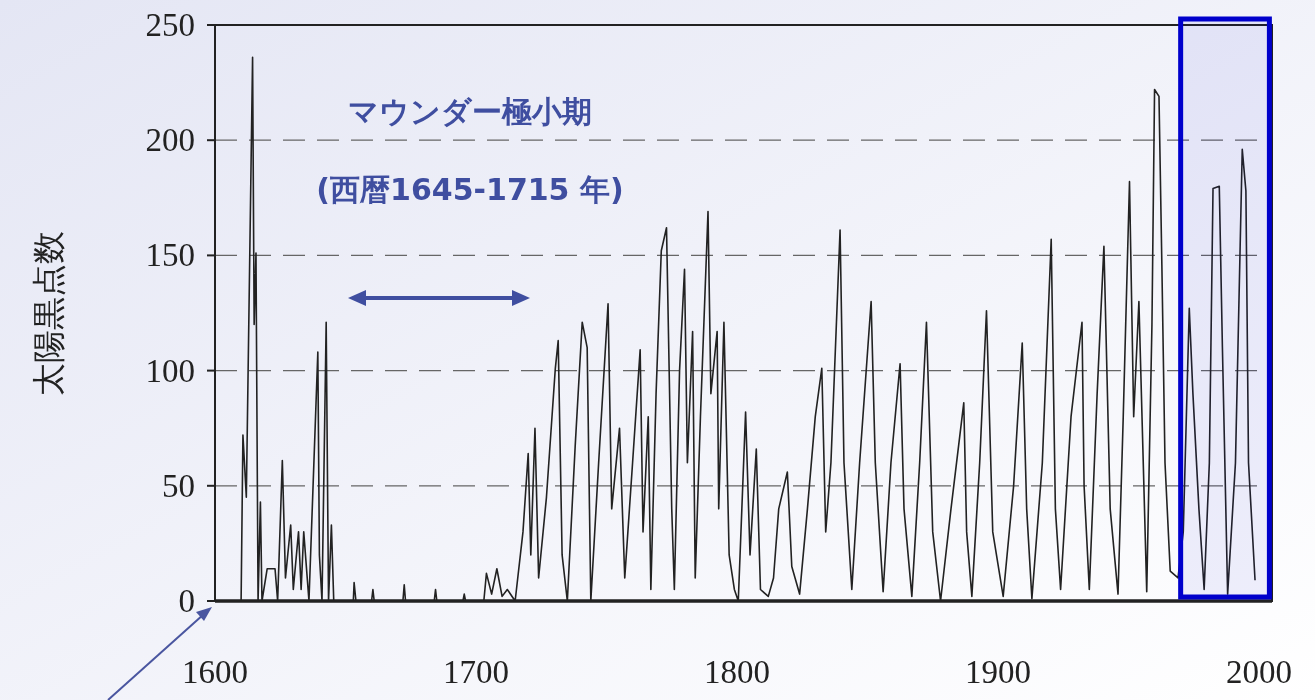 This screenshot has height=700, width=1315. What do you see at coordinates (470, 111) in the screenshot?
I see `annotation: マウンダー極小期` at bounding box center [470, 111].